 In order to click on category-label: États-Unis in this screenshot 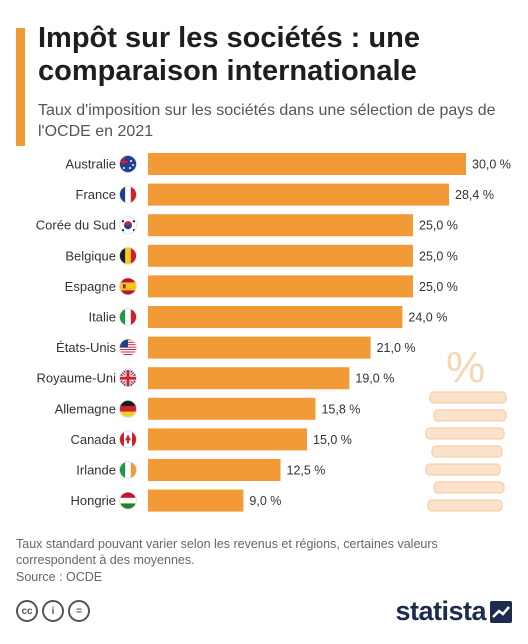, I will do `click(86, 347)`.